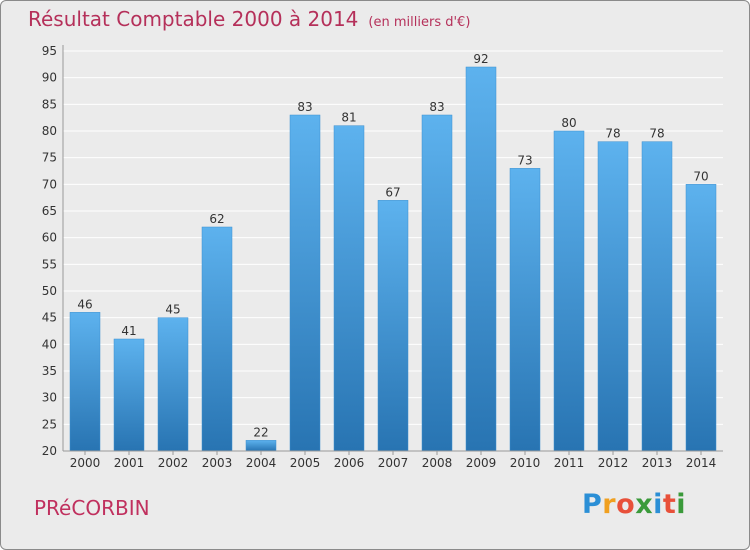 Image resolution: width=750 pixels, height=550 pixels. I want to click on y-tick-label: 80, so click(49, 131).